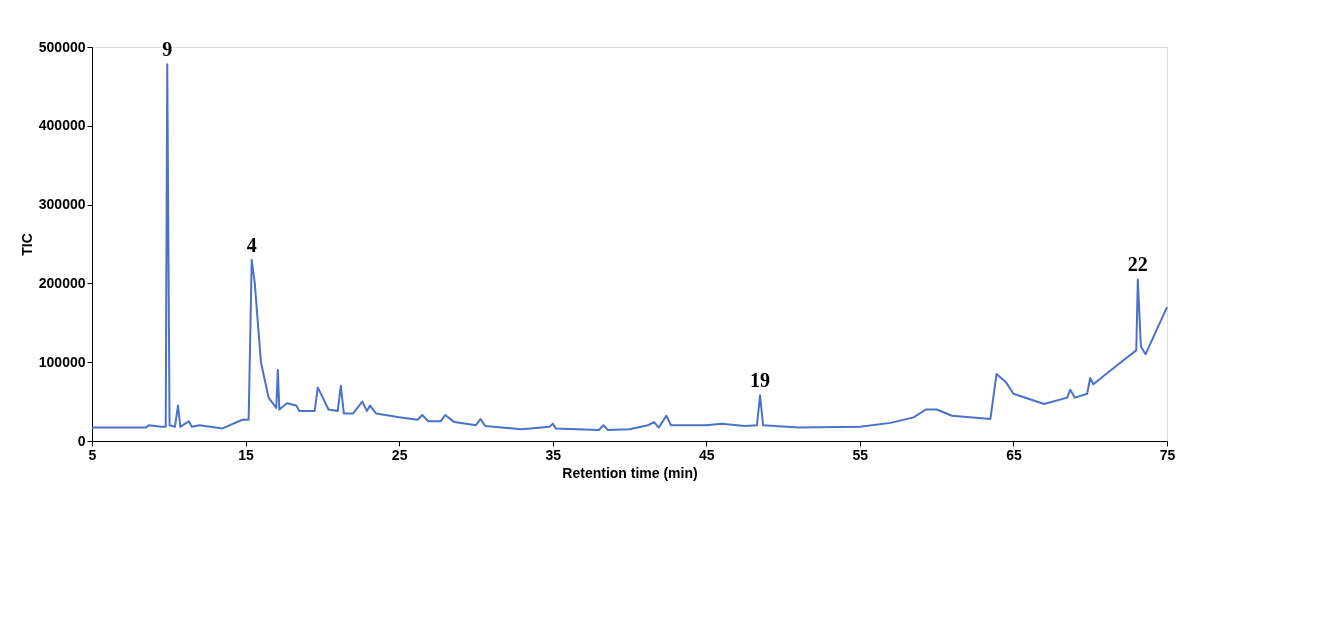 The width and height of the screenshot is (1328, 624). What do you see at coordinates (630, 472) in the screenshot?
I see `x-axis-title: Retention time (min)` at bounding box center [630, 472].